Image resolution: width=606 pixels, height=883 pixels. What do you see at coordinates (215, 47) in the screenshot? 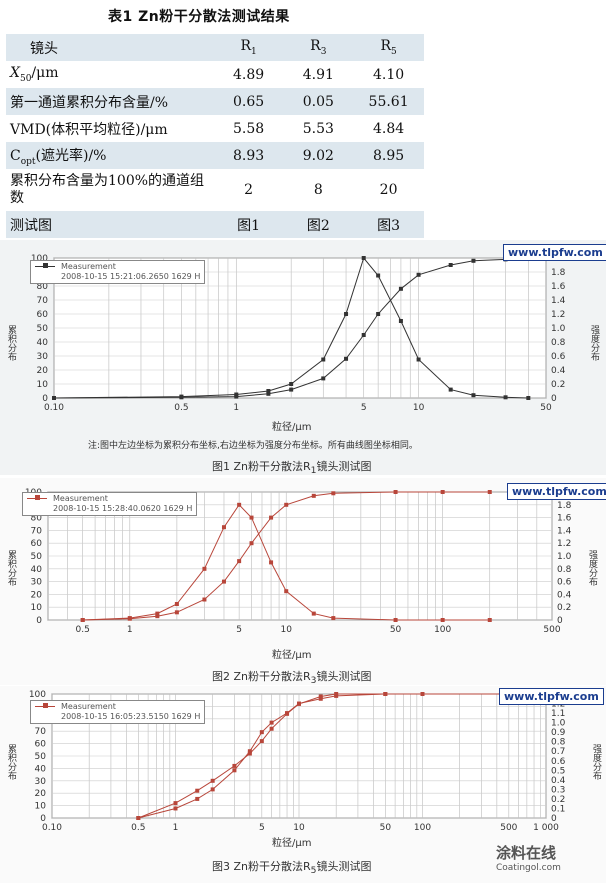
I see `table-header-row: 镜头 R1 R3 R5` at bounding box center [215, 47].